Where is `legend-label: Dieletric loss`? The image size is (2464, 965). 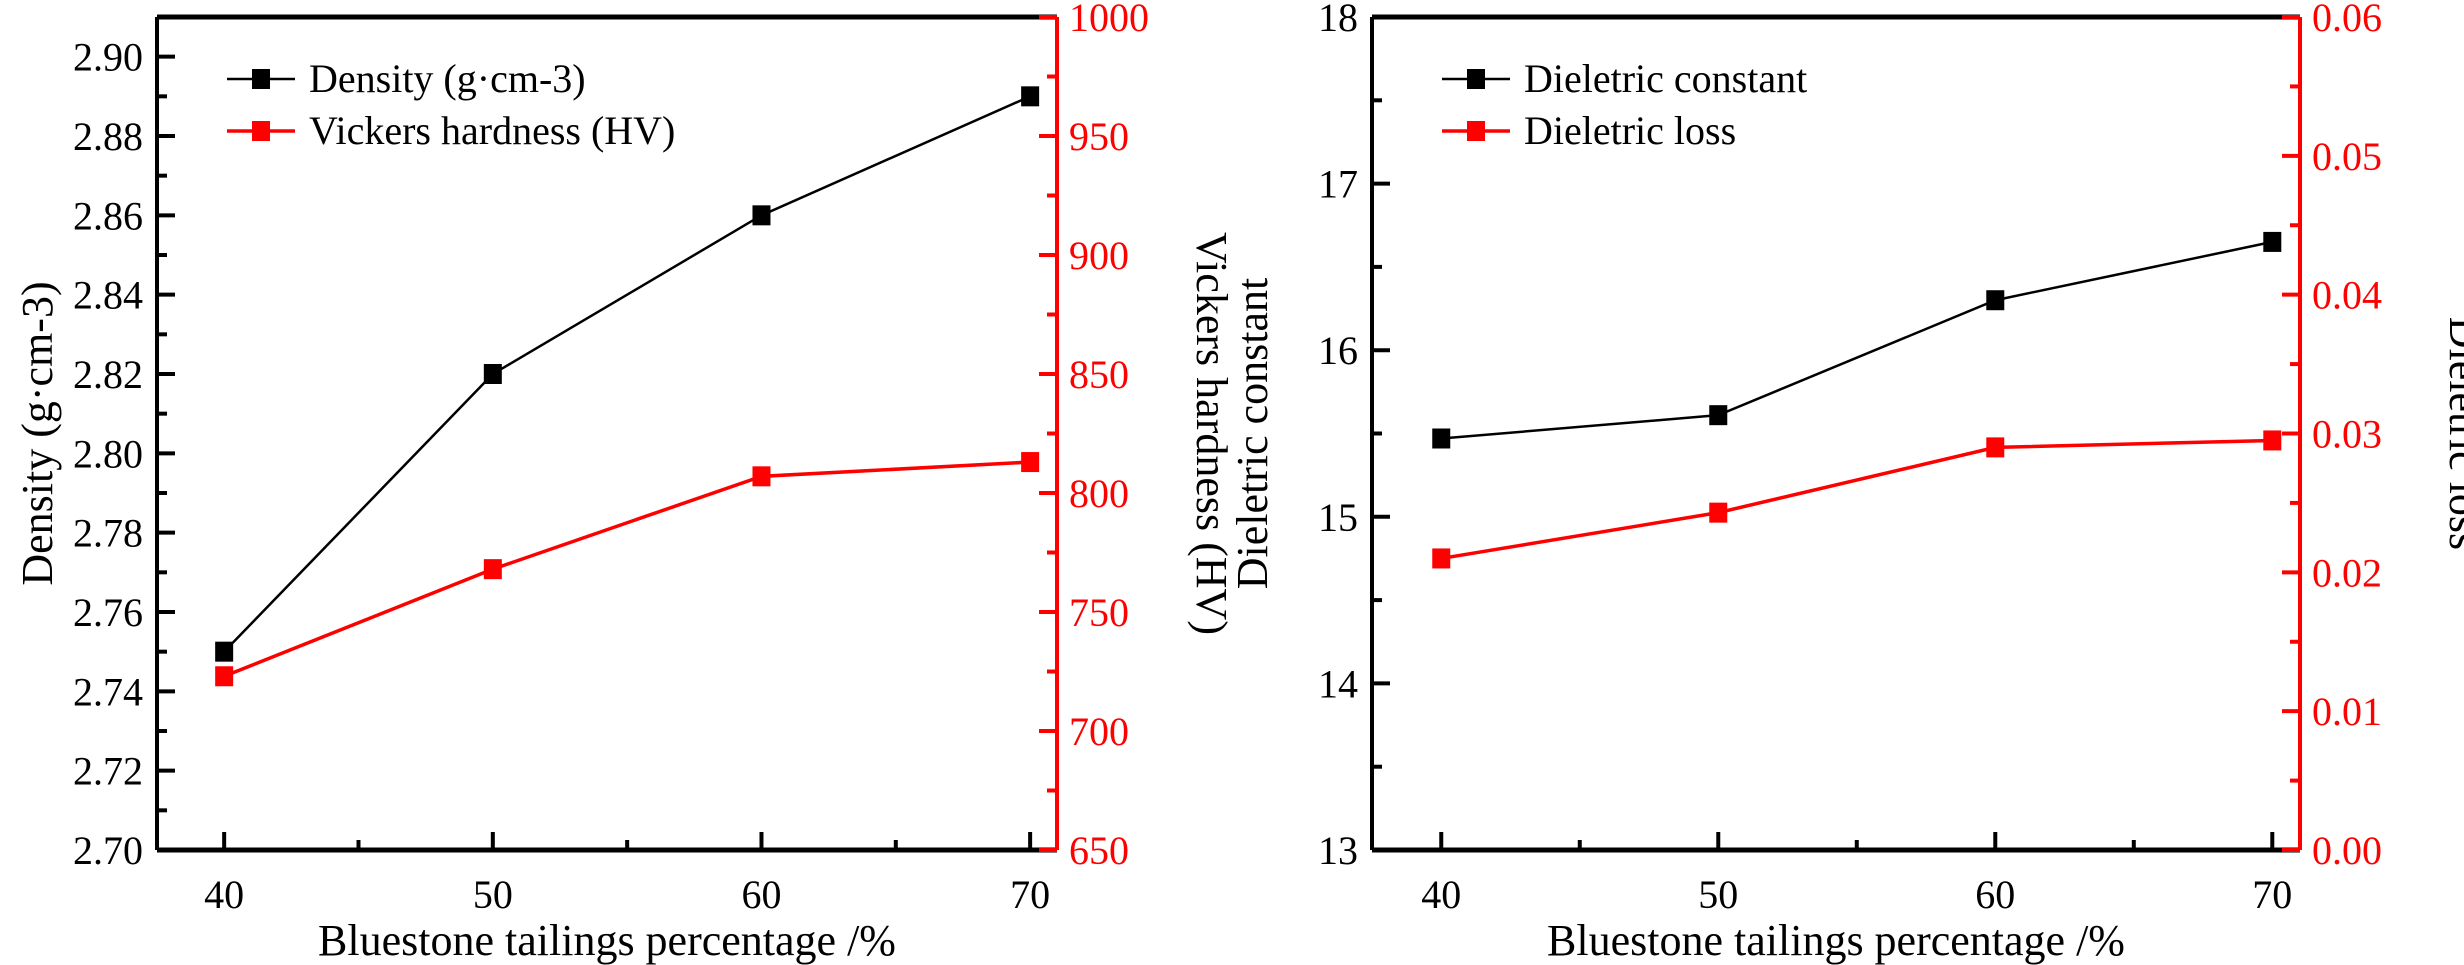 legend-label: Dieletric loss is located at coordinates (1630, 130).